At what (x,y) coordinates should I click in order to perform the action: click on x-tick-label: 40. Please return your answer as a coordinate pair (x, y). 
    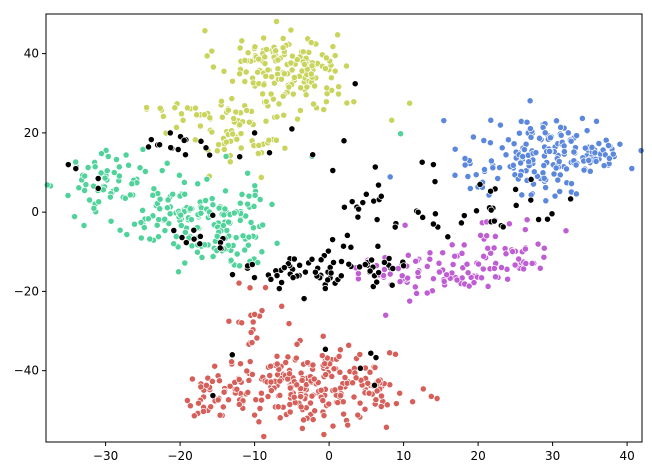
    Looking at the image, I should click on (626, 456).